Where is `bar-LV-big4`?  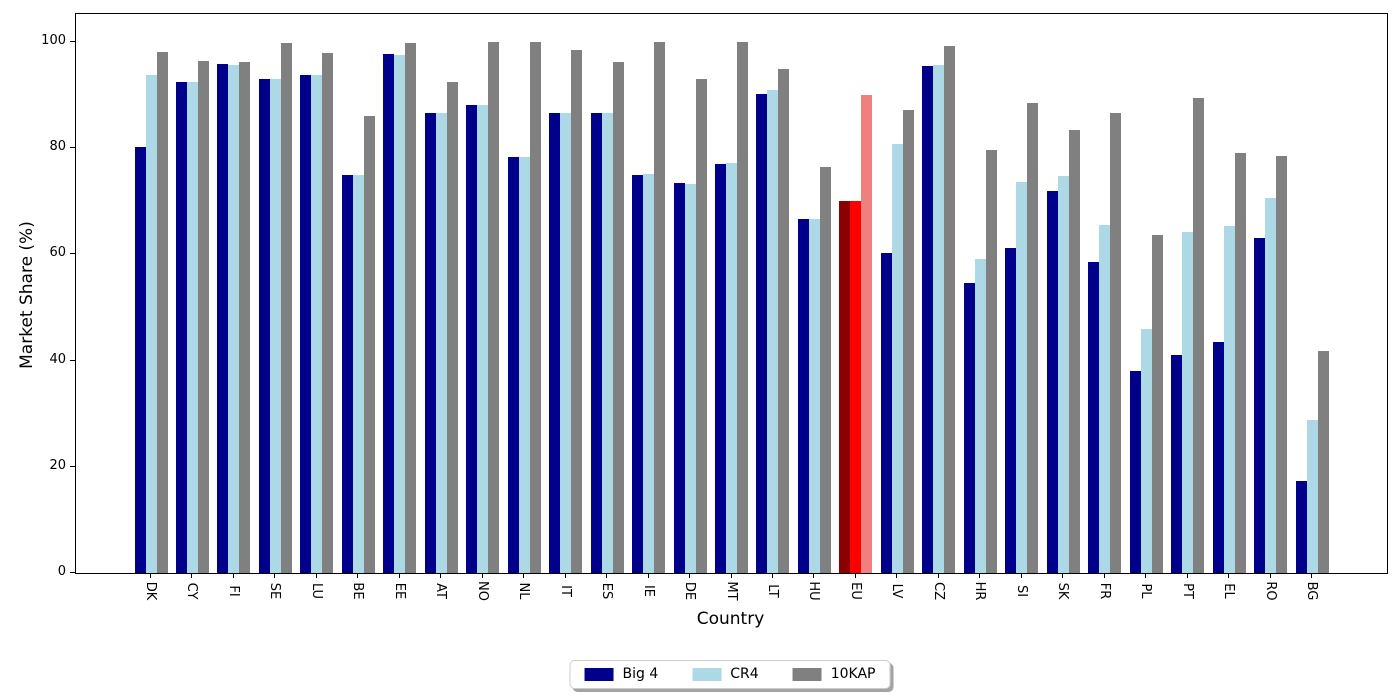 bar-LV-big4 is located at coordinates (886, 412).